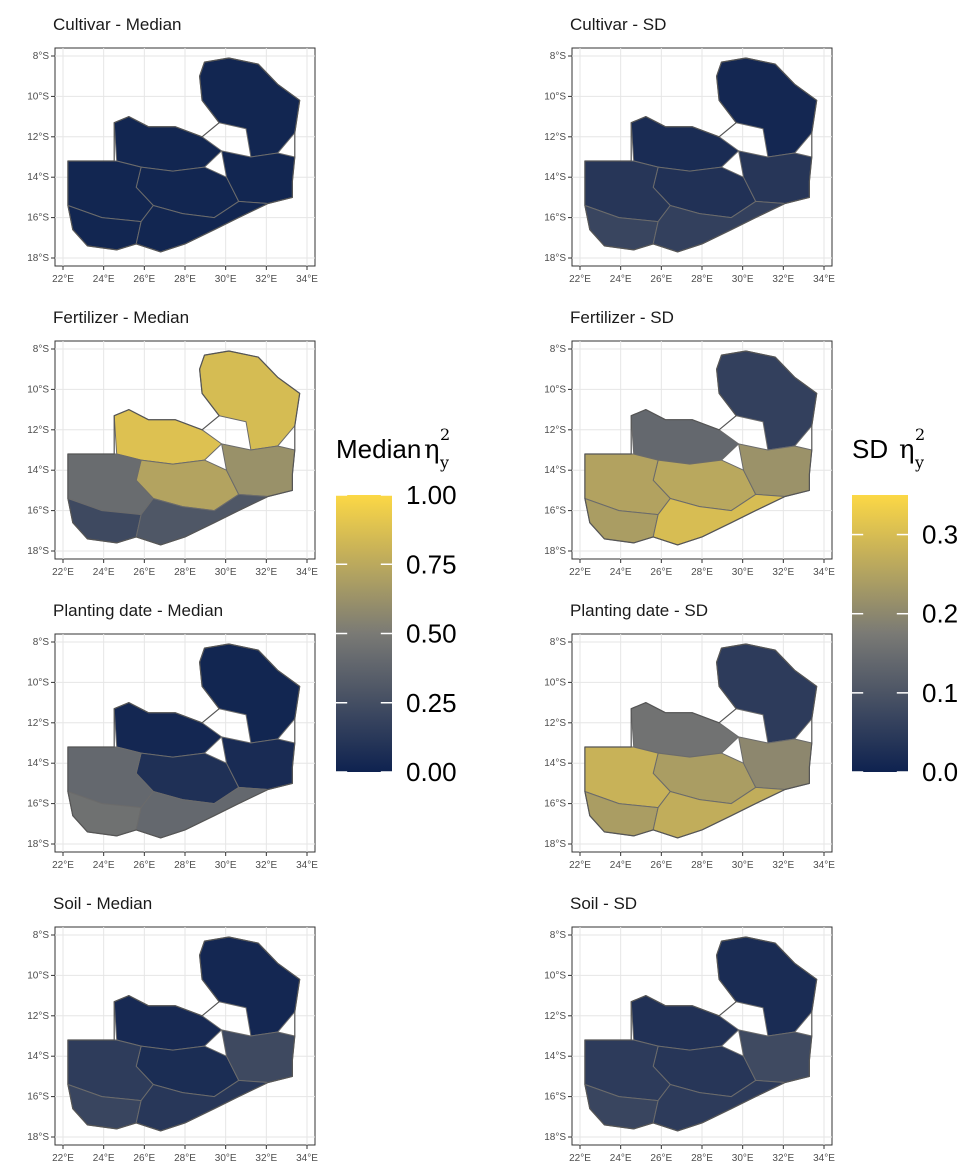  I want to click on colorbar-tick-label: 0.1, so click(940, 693).